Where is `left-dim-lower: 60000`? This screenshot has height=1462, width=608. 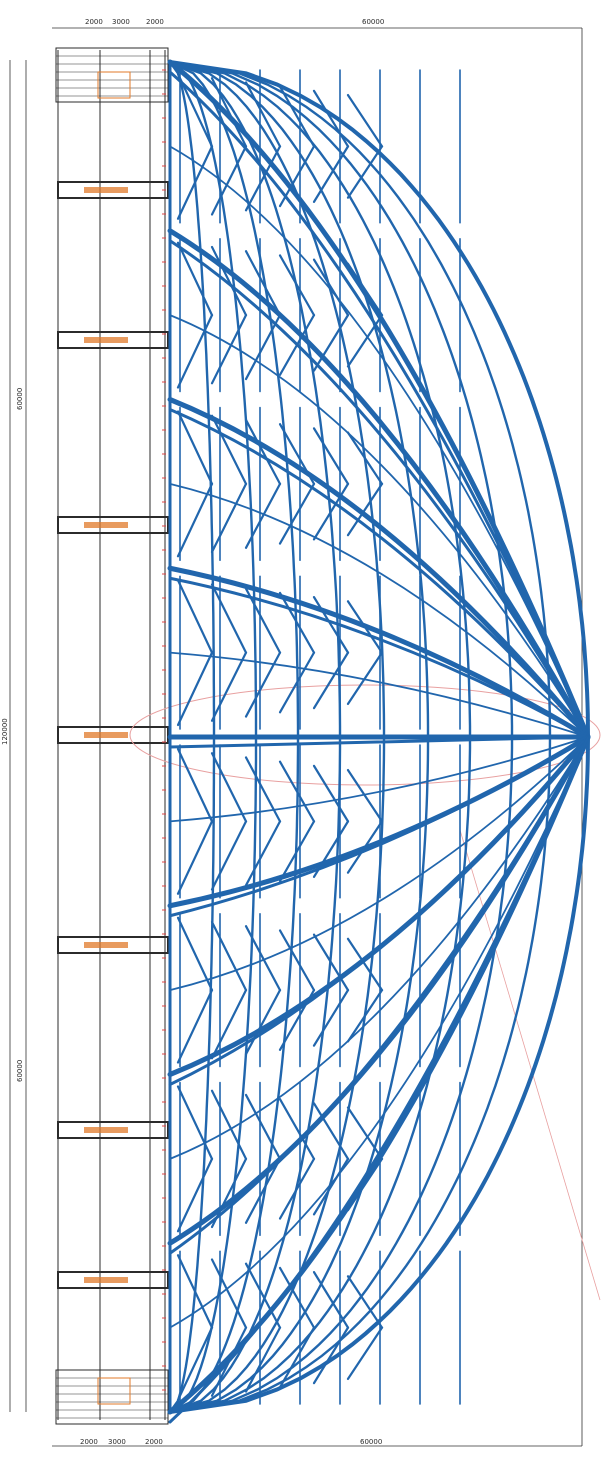
left-dim-lower: 60000 is located at coordinates (20, 1071).